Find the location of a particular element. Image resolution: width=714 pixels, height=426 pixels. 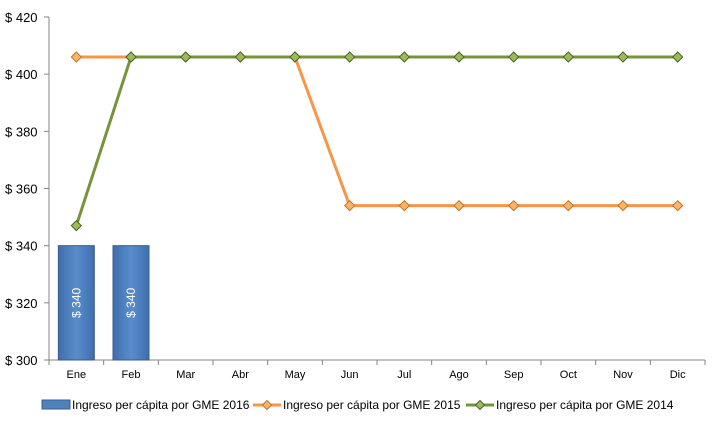

y-tick-label: $ 360 is located at coordinates (21, 189).